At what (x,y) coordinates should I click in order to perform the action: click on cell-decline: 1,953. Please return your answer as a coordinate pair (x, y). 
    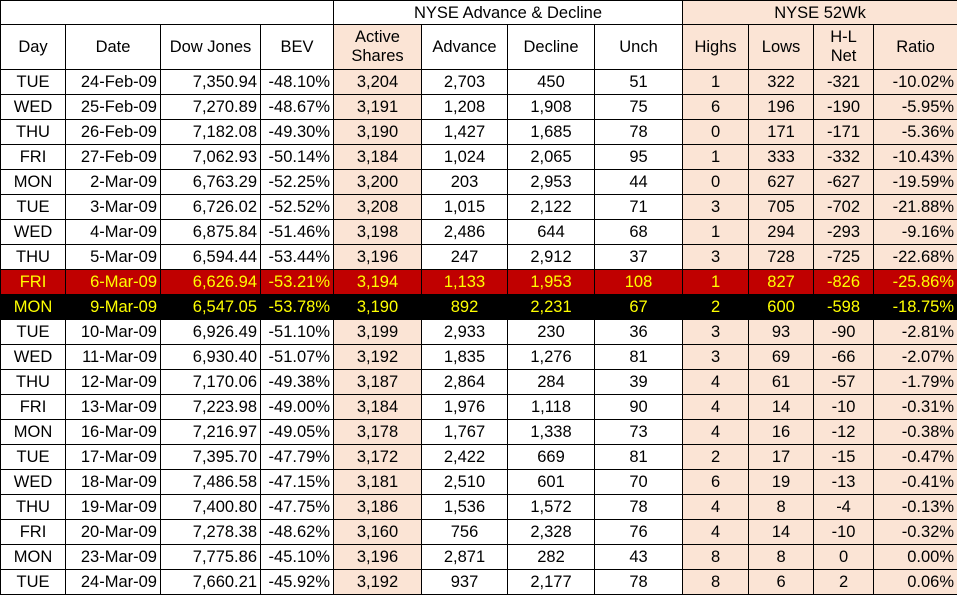
    Looking at the image, I should click on (551, 282).